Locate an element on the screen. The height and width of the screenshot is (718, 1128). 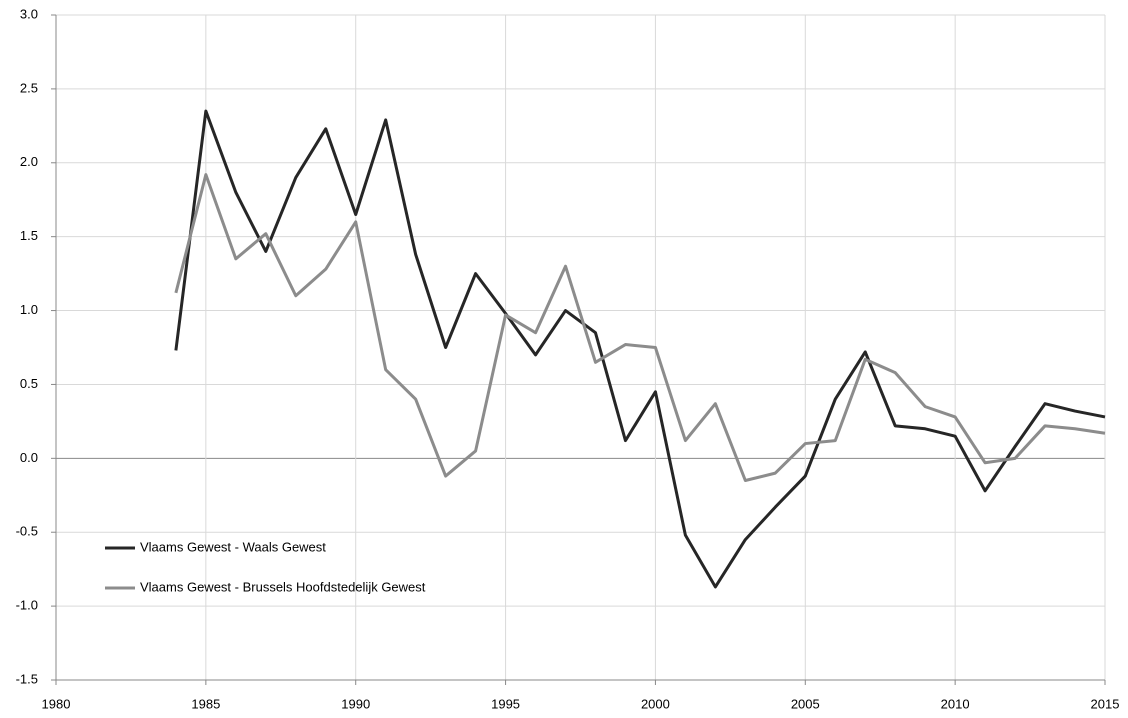
y-tick-label: 2.0 is located at coordinates (29, 161).